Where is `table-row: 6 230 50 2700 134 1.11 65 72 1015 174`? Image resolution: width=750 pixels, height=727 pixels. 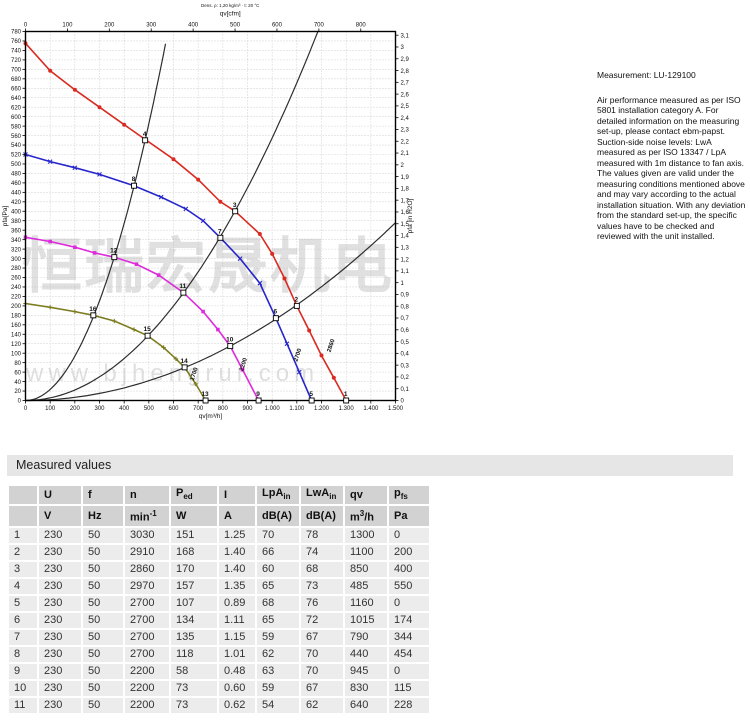
table-row: 6 230 50 2700 134 1.11 65 72 1015 174 is located at coordinates (219, 620).